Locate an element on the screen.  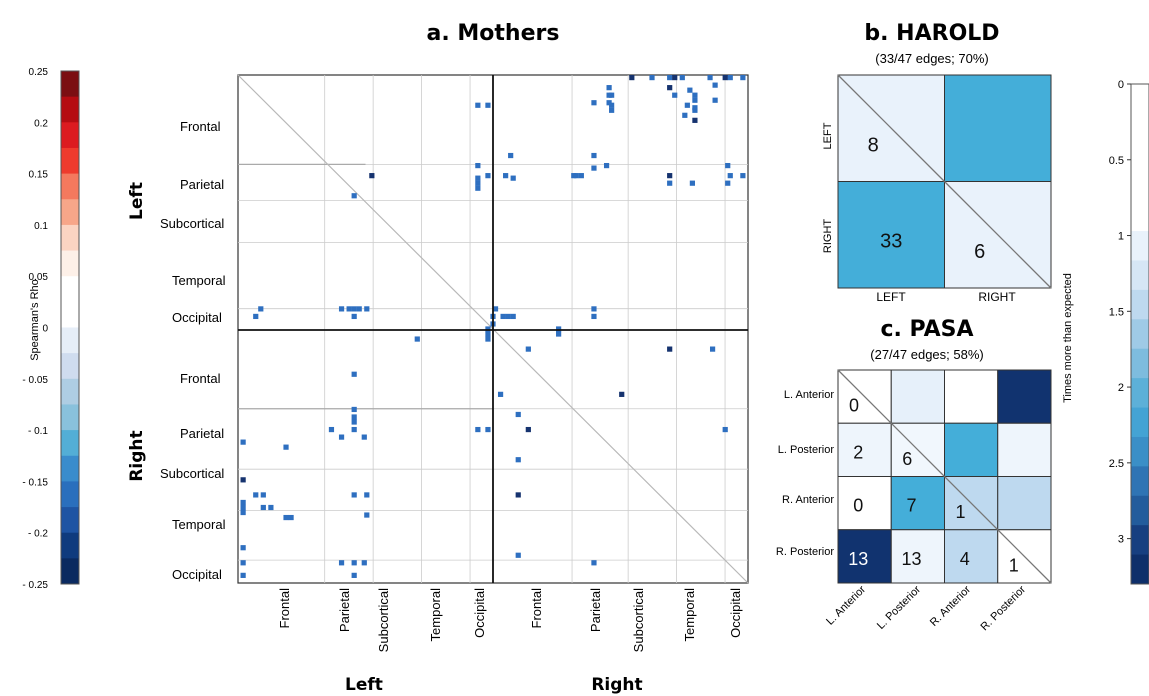
row-label-left-parietal: Parietal is located at coordinates (202, 184).